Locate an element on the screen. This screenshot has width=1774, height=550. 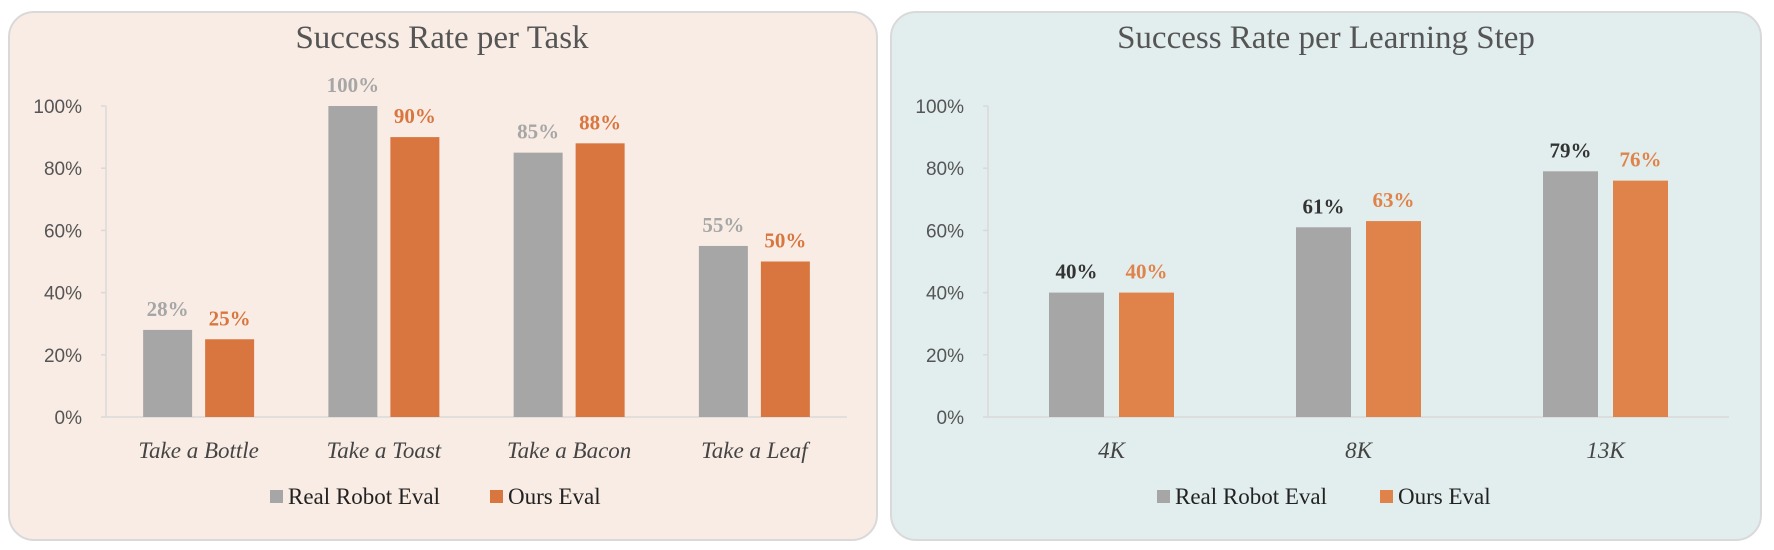
data-label: 100% is located at coordinates (353, 85).